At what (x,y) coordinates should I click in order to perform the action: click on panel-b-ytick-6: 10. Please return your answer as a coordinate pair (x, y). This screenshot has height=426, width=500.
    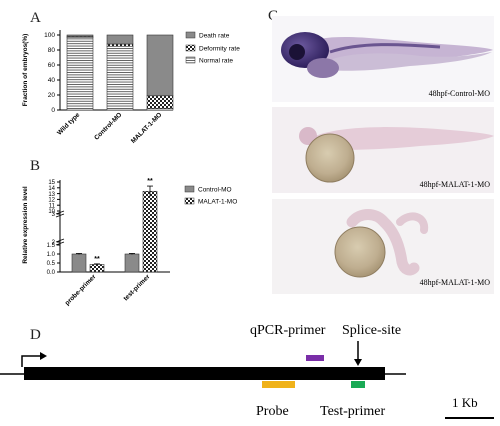
    Looking at the image, I should click on (51, 212).